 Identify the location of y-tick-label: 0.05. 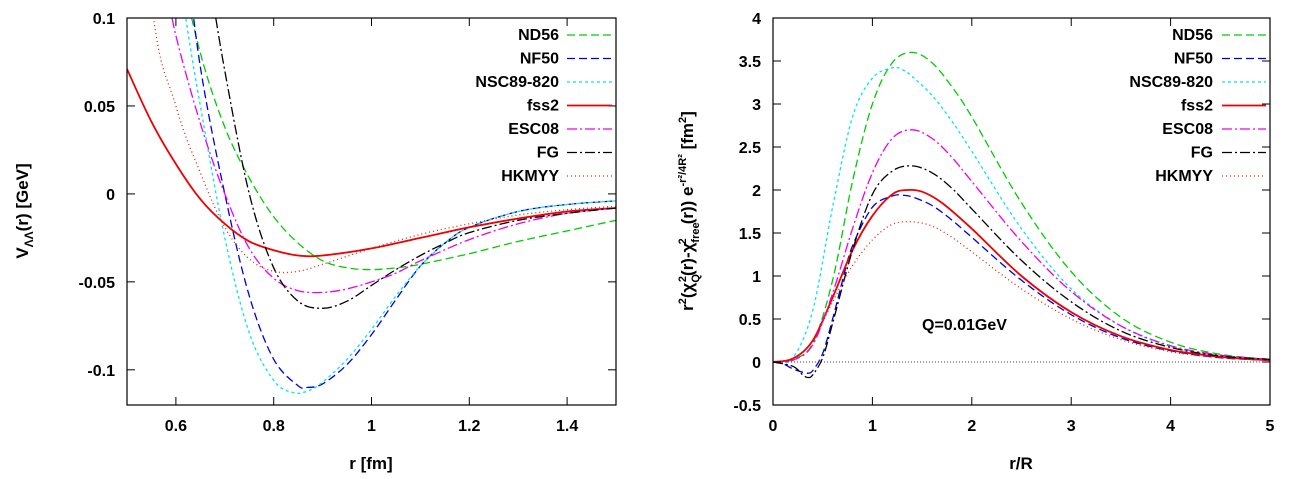
(99, 107).